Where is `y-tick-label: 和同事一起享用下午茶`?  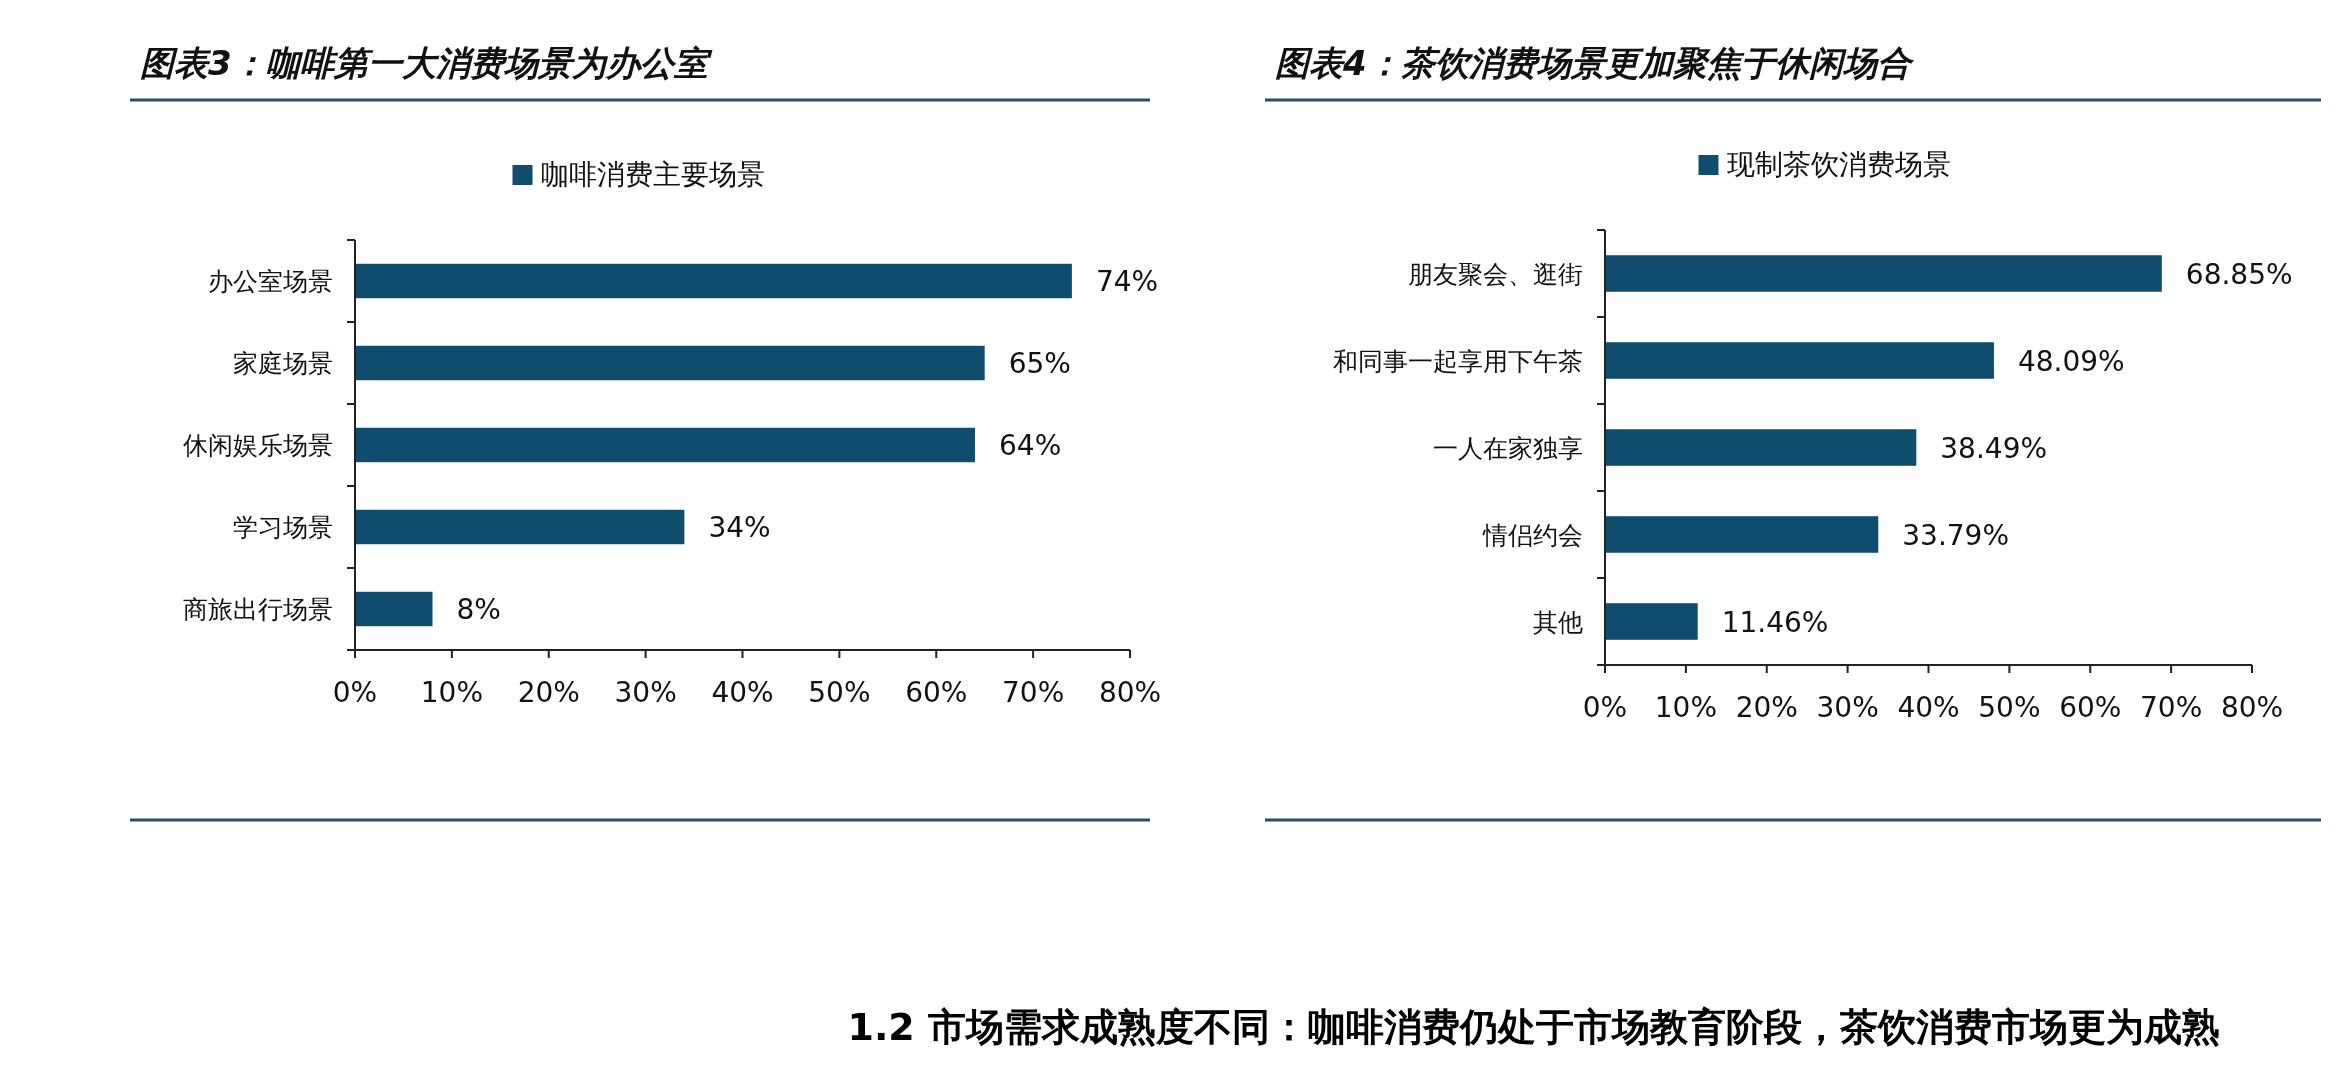
y-tick-label: 和同事一起享用下午茶 is located at coordinates (1458, 361).